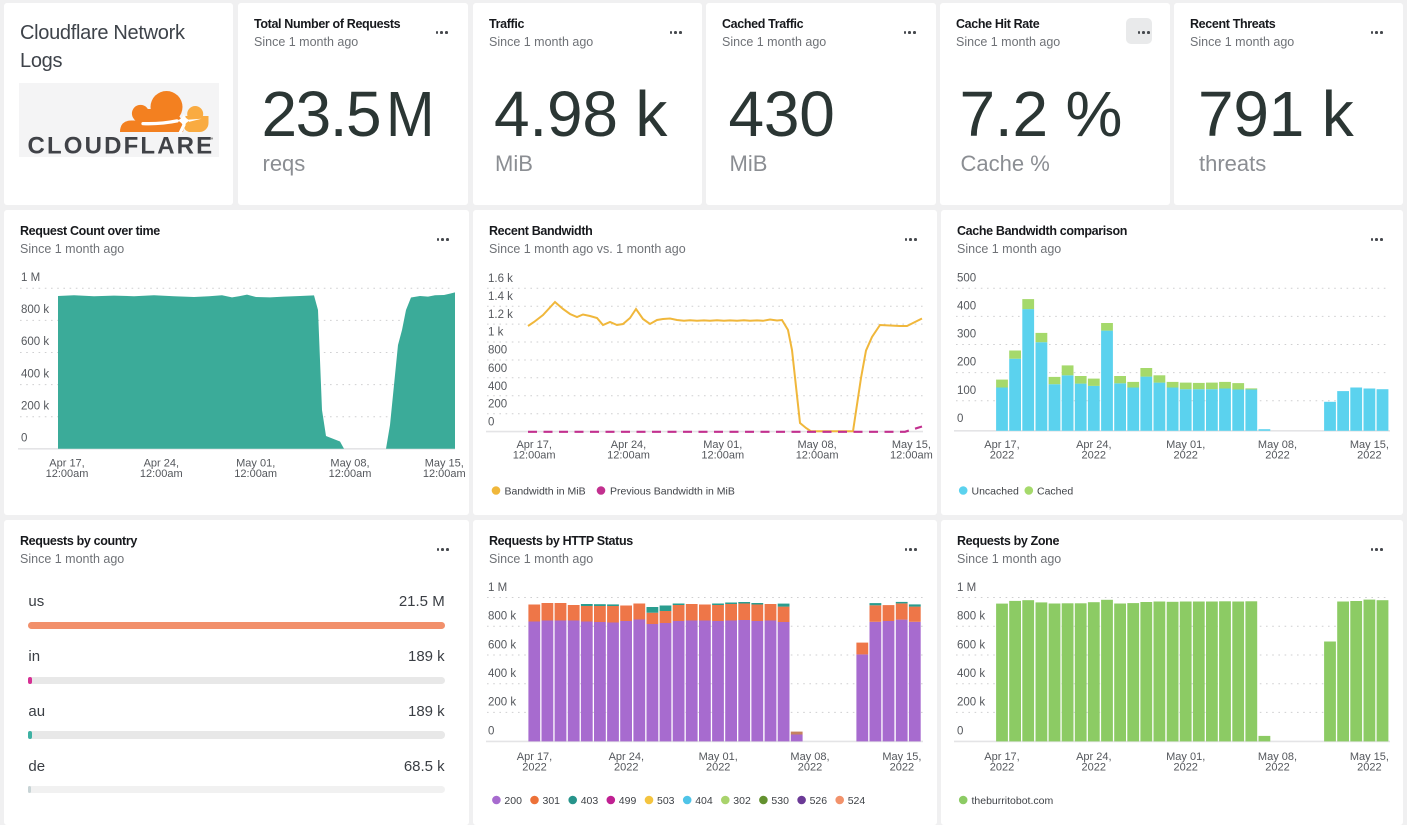  Describe the element at coordinates (857, 801) in the screenshot. I see `svg-text: 524` at that location.